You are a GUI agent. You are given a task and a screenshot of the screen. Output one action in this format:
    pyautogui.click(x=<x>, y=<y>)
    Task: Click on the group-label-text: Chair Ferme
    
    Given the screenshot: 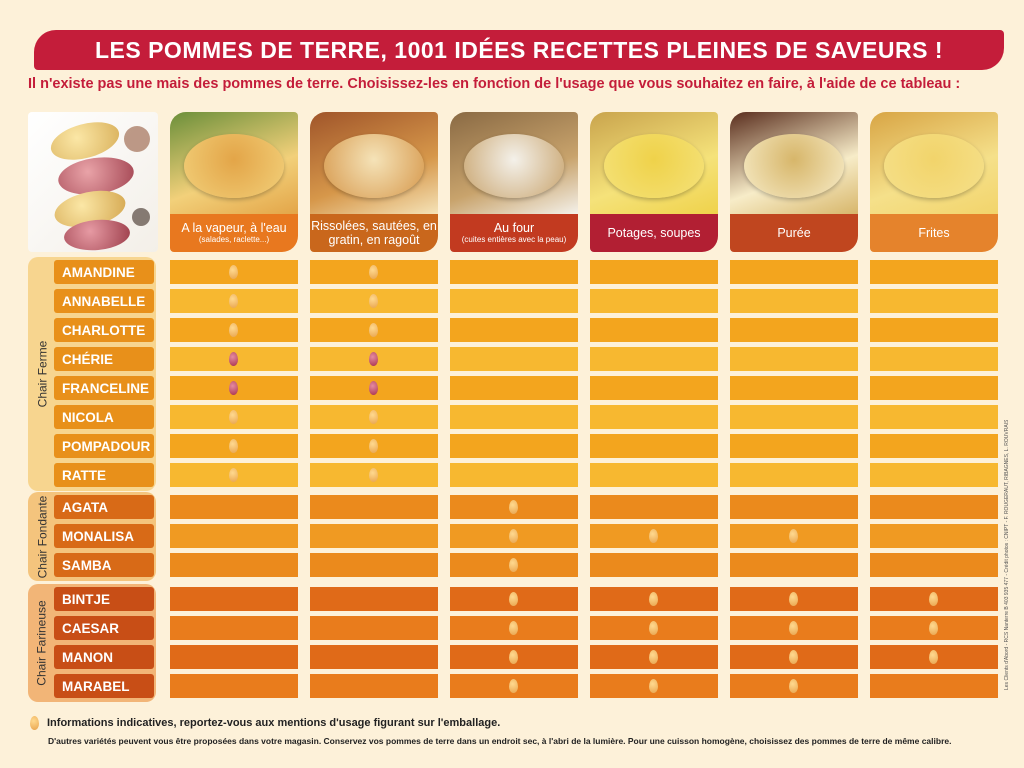 What is the action you would take?
    pyautogui.click(x=42, y=374)
    